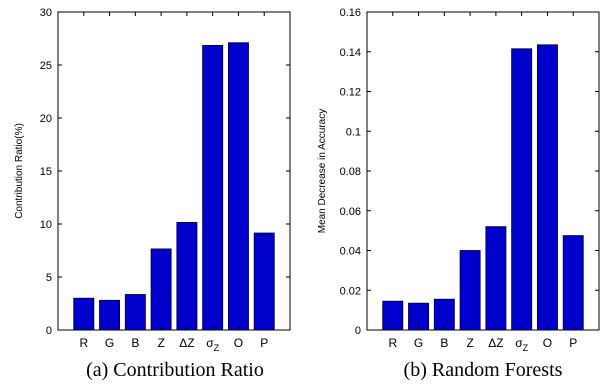 The height and width of the screenshot is (385, 606). What do you see at coordinates (350, 172) in the screenshot?
I see `y-tick-label: 0.08` at bounding box center [350, 172].